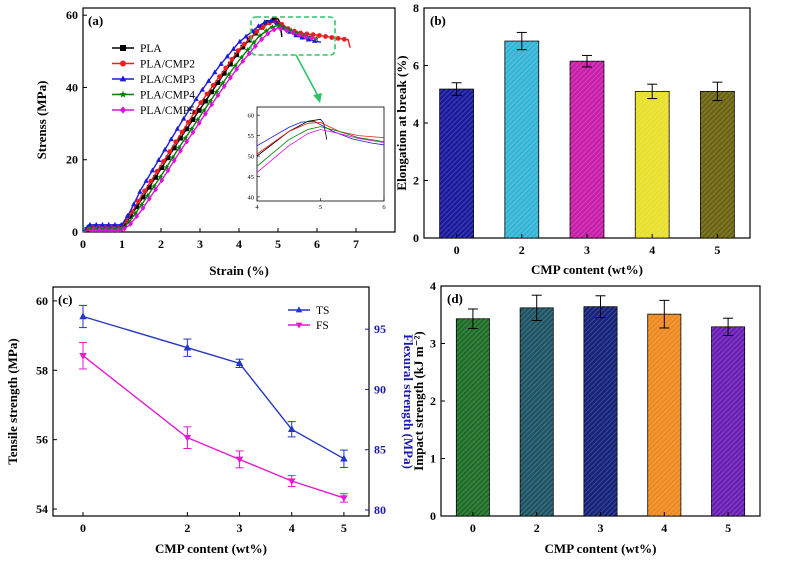 This screenshot has height=567, width=787. I want to click on inset-y-tick-label: 40, so click(251, 197).